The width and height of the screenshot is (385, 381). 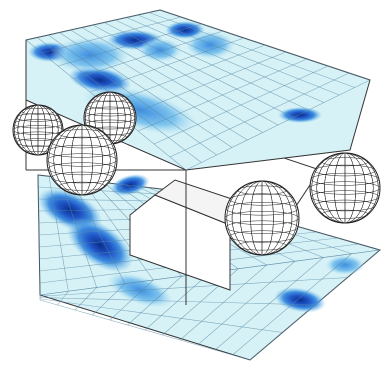 What do you see at coordinates (262, 218) in the screenshot?
I see `sphere-right-front` at bounding box center [262, 218].